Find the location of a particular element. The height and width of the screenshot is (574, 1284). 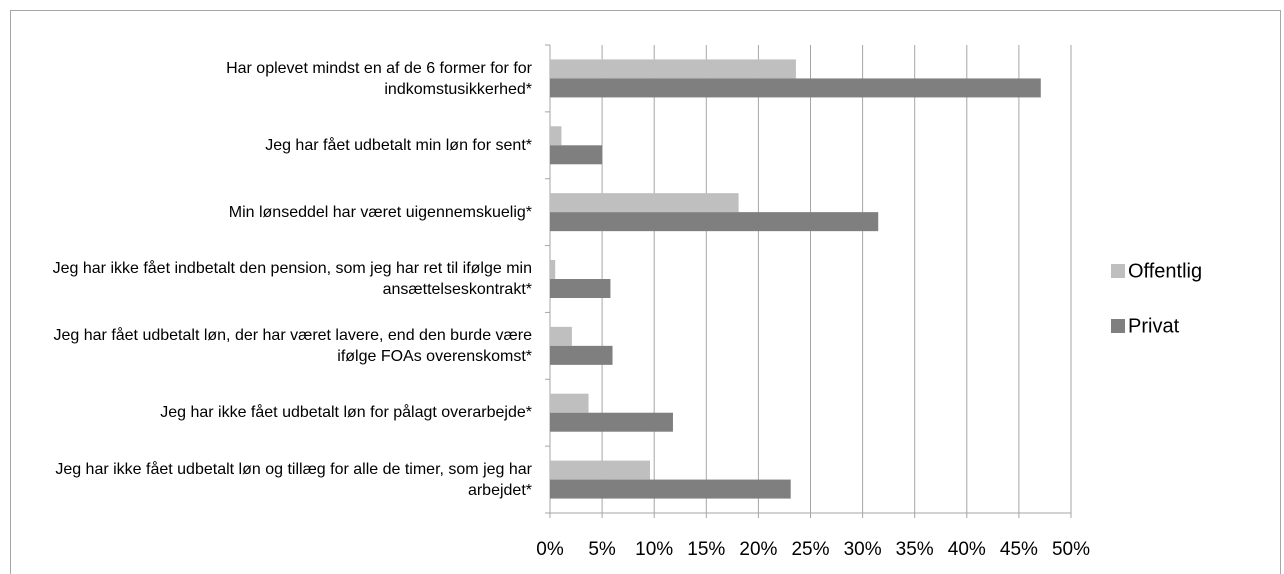

x-tick-label: 5% is located at coordinates (602, 549).